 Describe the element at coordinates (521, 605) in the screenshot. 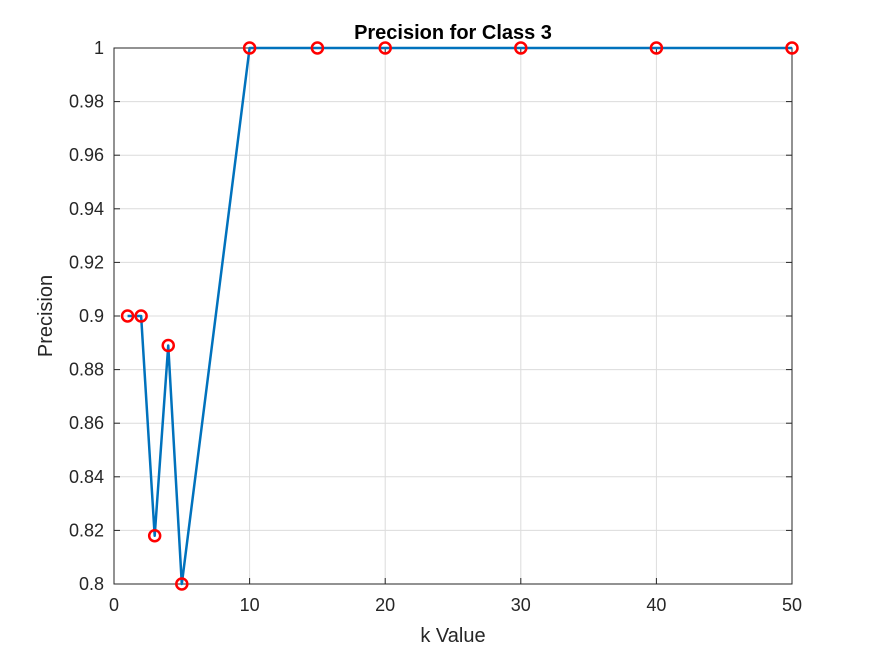

I see `x-tick-label: 30` at that location.